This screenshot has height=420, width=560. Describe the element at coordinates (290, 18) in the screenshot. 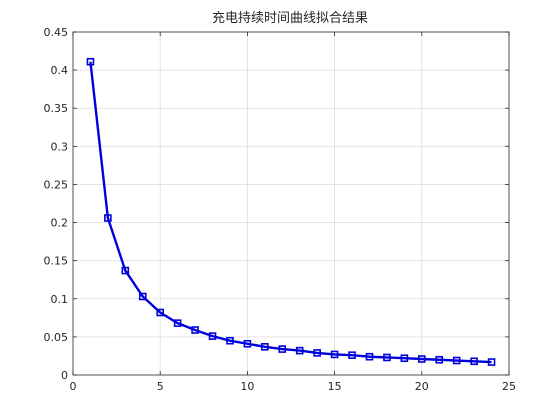

I see `chart-title: 充电持续时间曲线拟合结果` at that location.